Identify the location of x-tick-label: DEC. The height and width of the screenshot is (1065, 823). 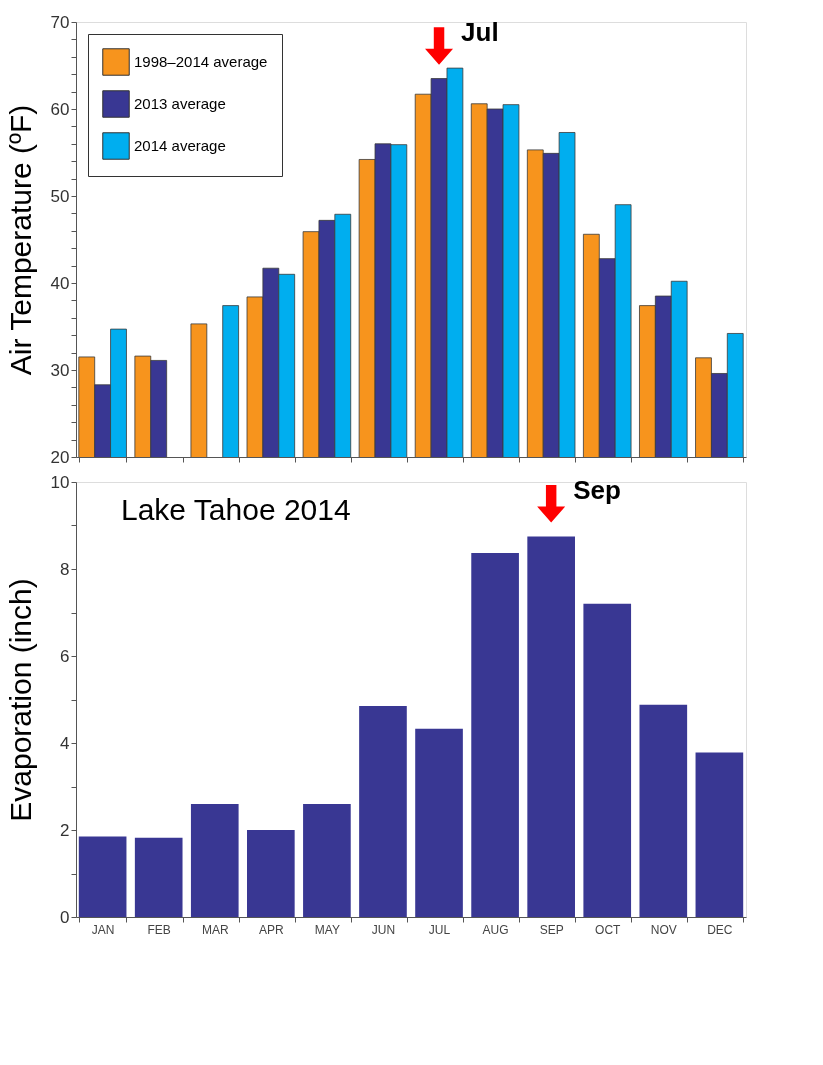
(720, 929).